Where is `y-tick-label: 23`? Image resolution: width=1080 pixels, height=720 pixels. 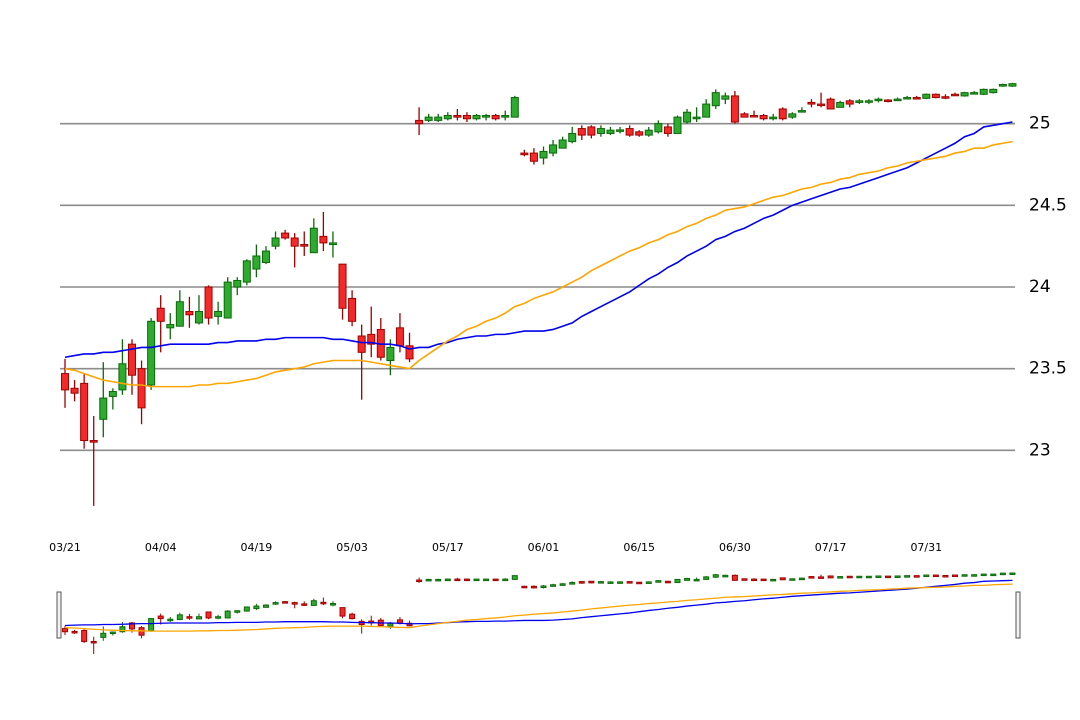 y-tick-label: 23 is located at coordinates (1040, 450).